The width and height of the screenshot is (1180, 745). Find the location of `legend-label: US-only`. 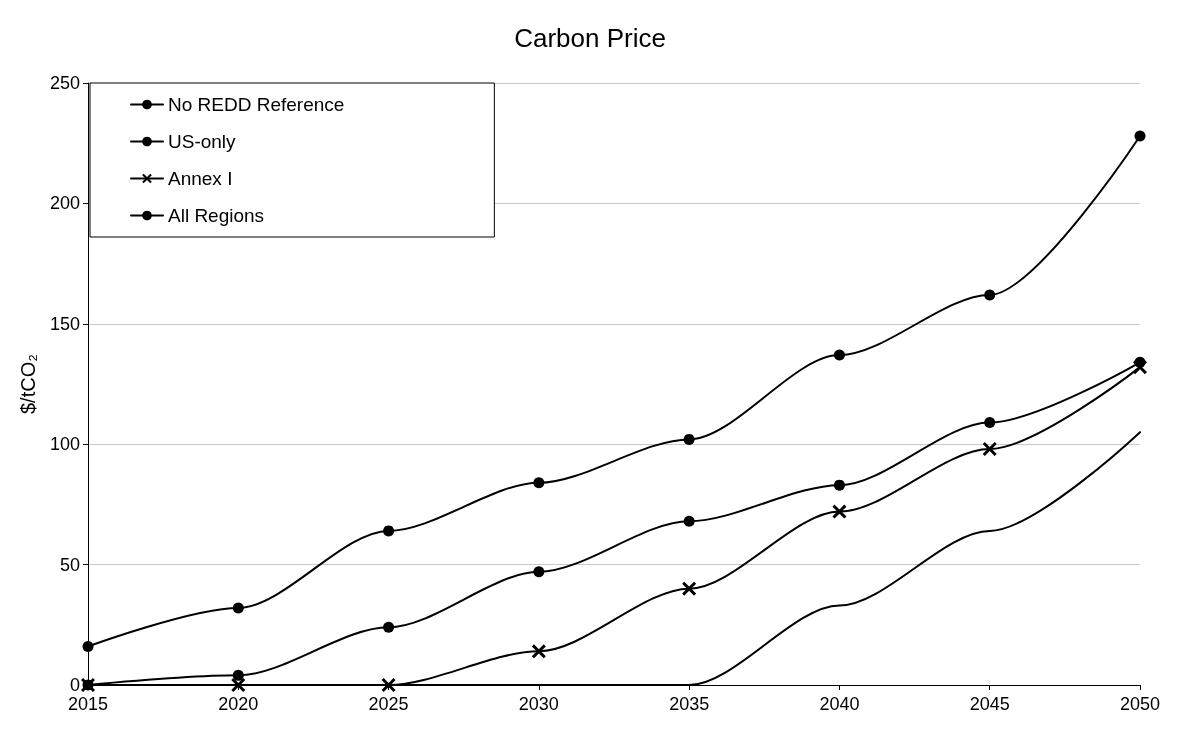

legend-label: US-only is located at coordinates (202, 141).